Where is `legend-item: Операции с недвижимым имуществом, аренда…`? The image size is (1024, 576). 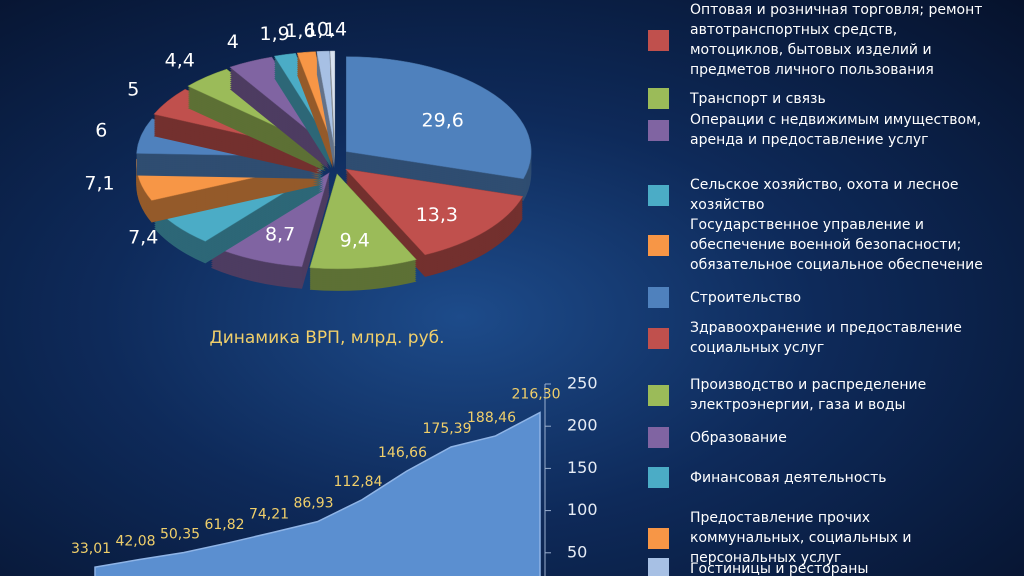 legend-item: Операции с недвижимым имуществом, аренда… is located at coordinates (818, 130).